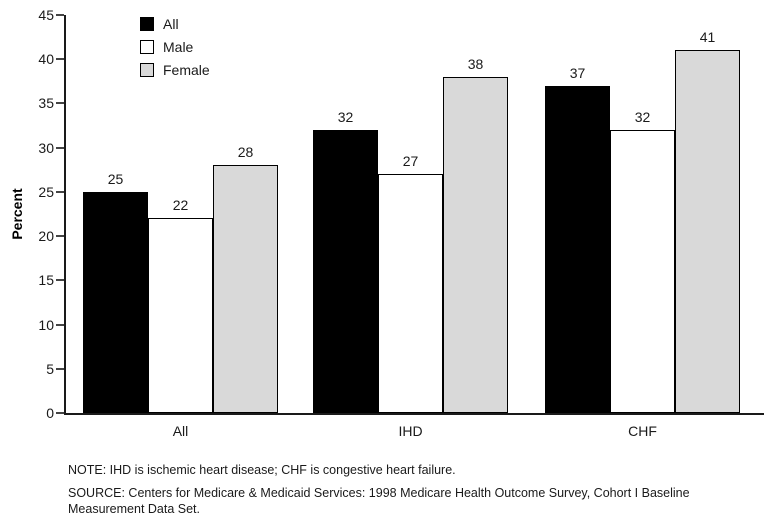 The height and width of the screenshot is (531, 774). I want to click on y-tick-label: 10, so click(46, 324).